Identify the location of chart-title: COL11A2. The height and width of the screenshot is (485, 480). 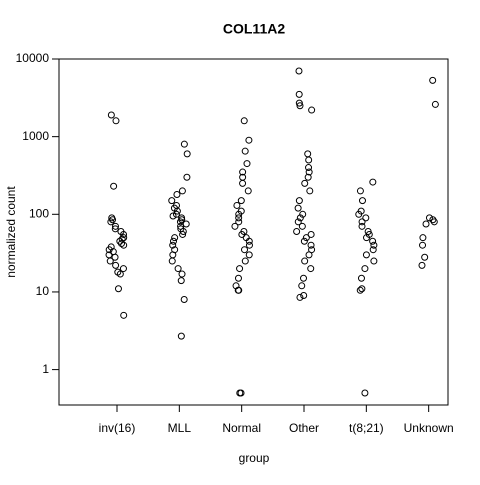
(254, 29).